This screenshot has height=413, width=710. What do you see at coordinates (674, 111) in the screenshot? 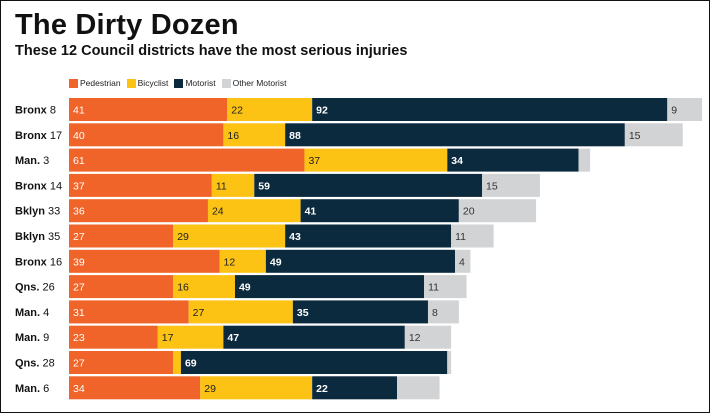
I see `data-label-other-motorist: 9` at bounding box center [674, 111].